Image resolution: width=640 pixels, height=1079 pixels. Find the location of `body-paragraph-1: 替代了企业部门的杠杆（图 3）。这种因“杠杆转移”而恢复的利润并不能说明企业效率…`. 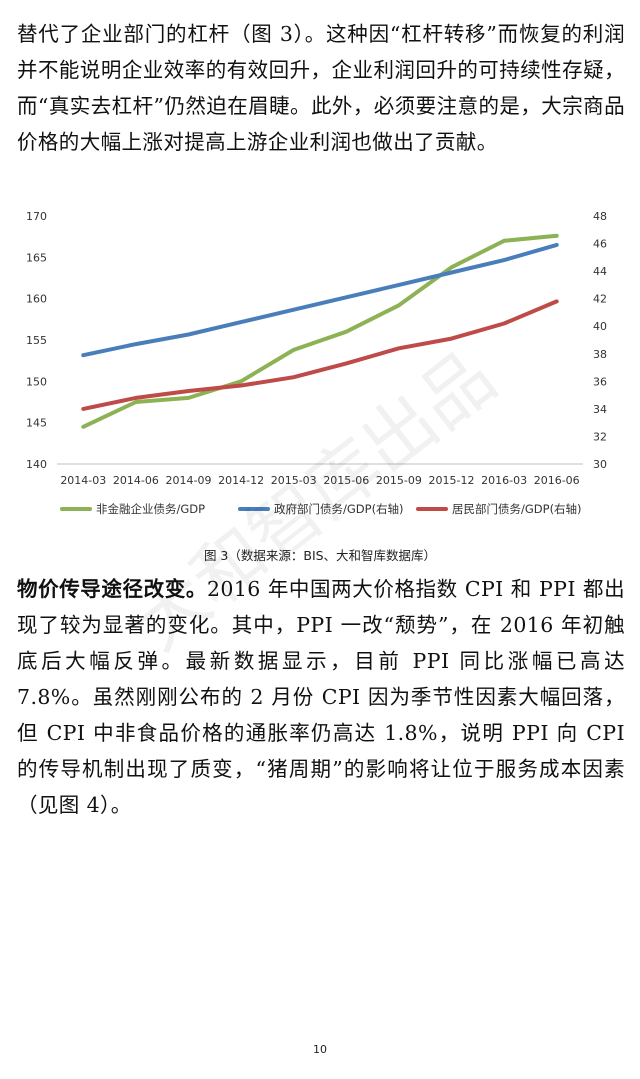

body-paragraph-1: 替代了企业部门的杠杆（图 3）。这种因“杠杆转移”而恢复的利润并不能说明企业效率… is located at coordinates (321, 88).